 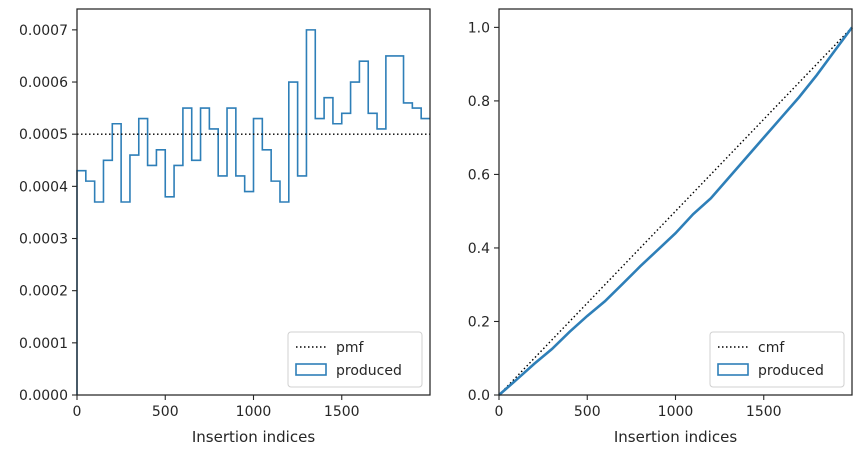 What do you see at coordinates (350, 348) in the screenshot?
I see `legend-reference-label: pmf` at bounding box center [350, 348].